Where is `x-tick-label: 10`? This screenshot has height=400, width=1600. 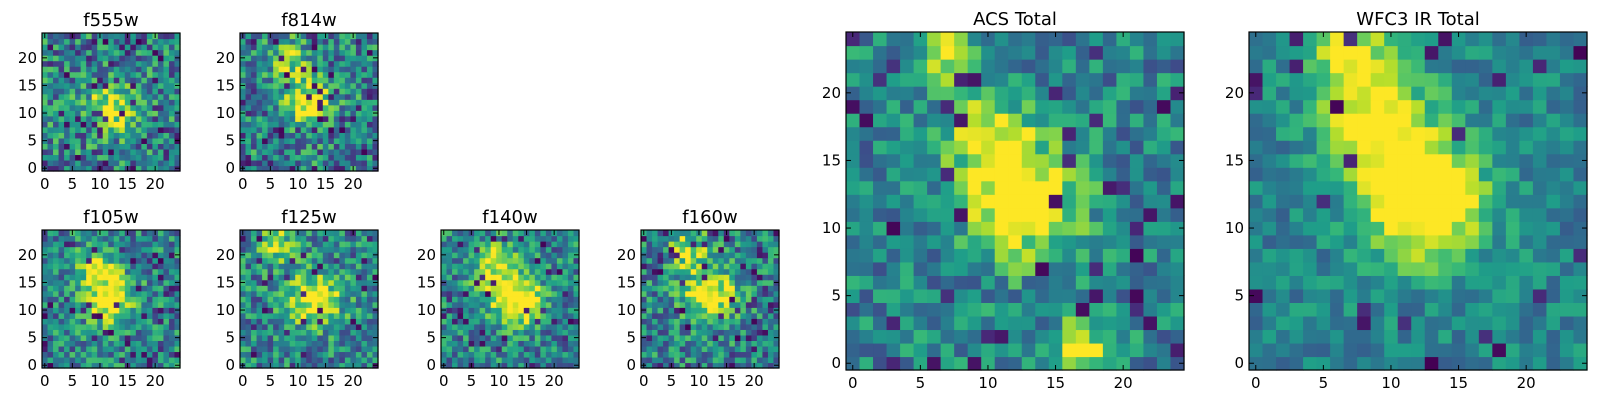
x-tick-label: 10 is located at coordinates (698, 381).